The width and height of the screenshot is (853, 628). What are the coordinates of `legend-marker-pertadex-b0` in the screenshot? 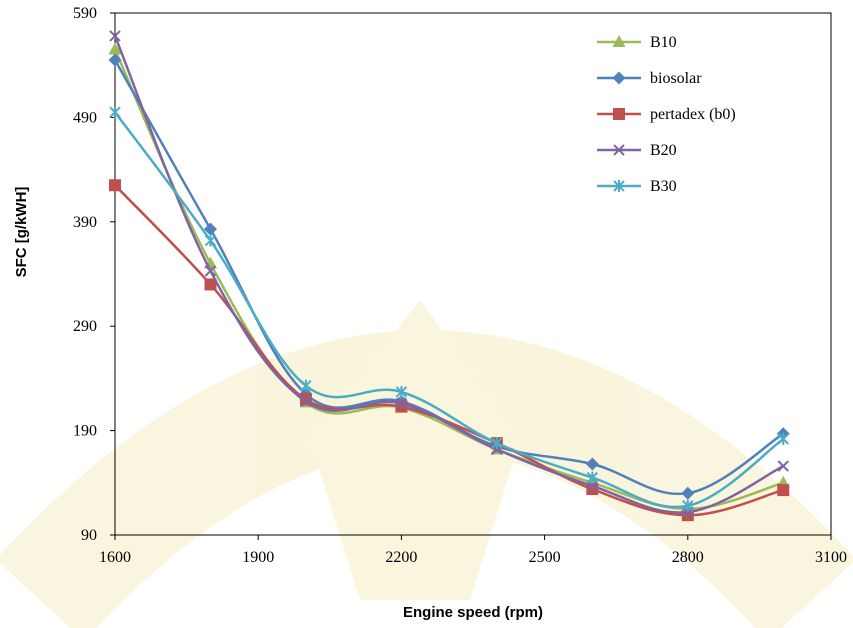 It's located at (619, 114).